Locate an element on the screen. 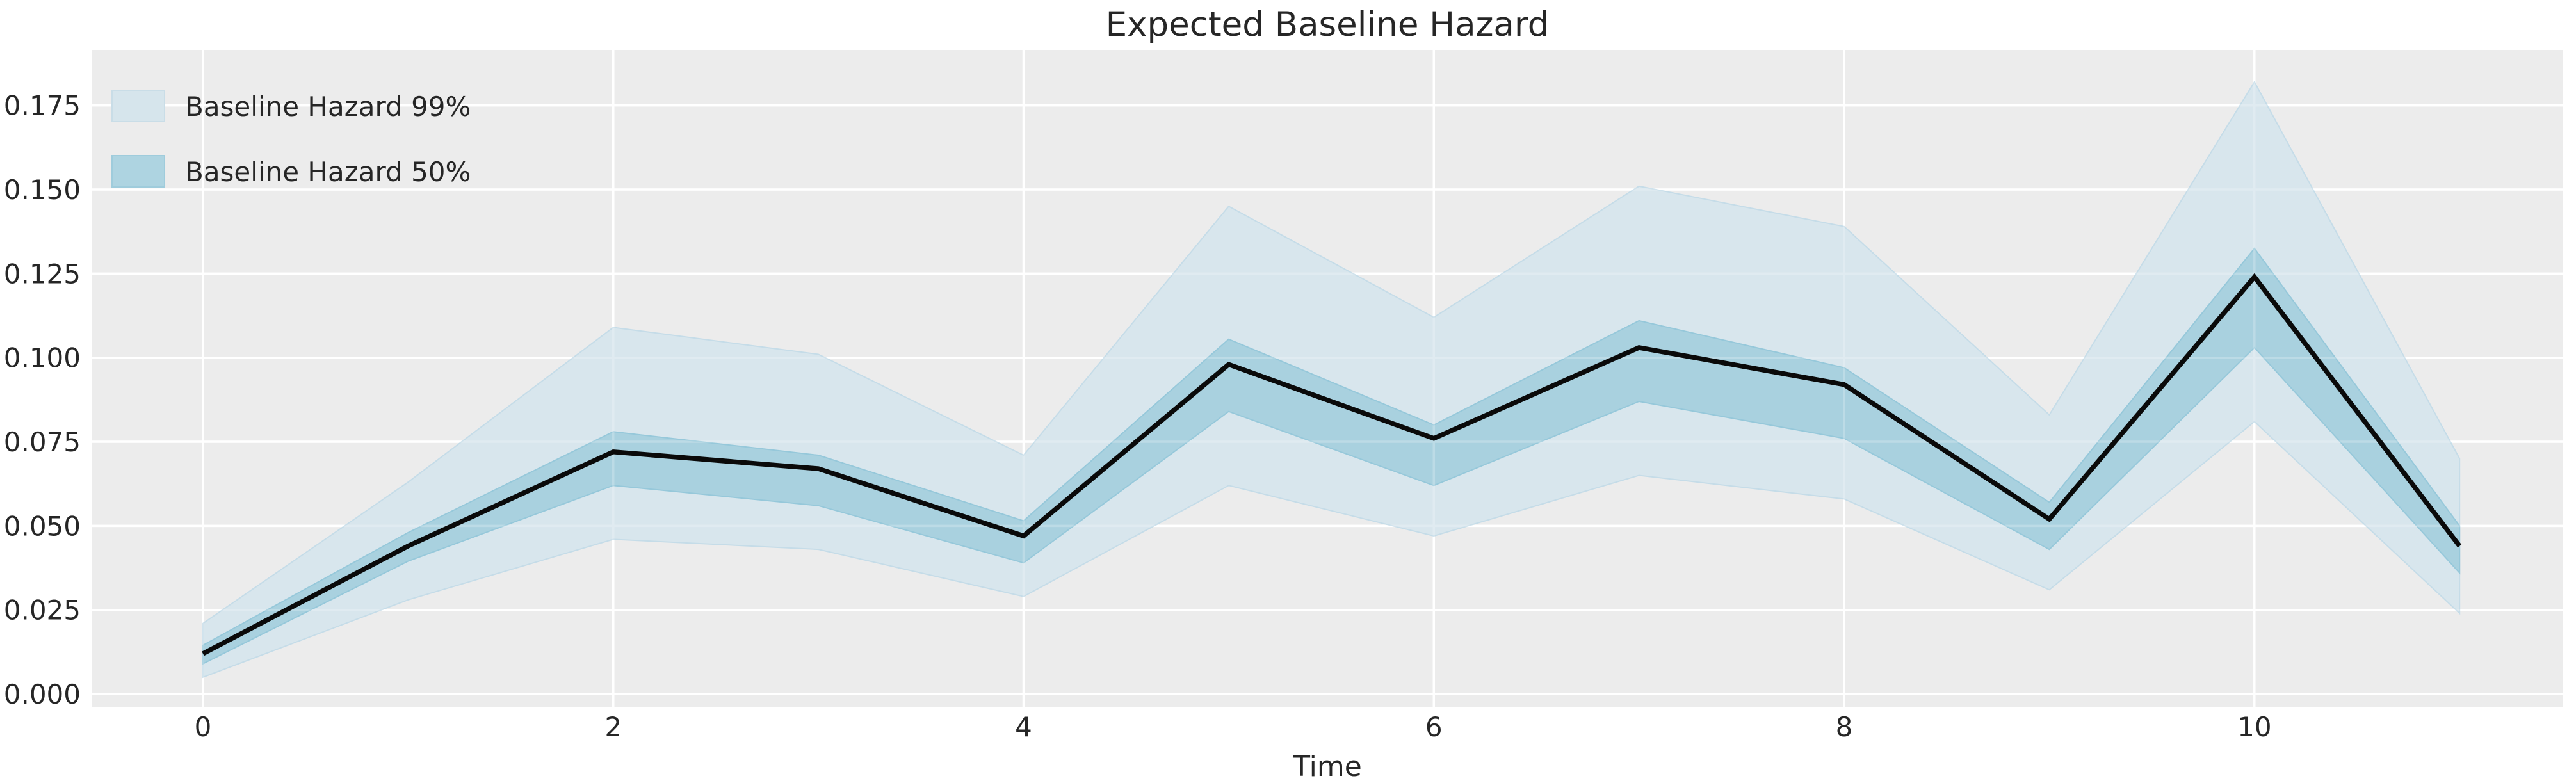 This screenshot has height=783, width=2576. x-tick-label: 8 is located at coordinates (1844, 727).